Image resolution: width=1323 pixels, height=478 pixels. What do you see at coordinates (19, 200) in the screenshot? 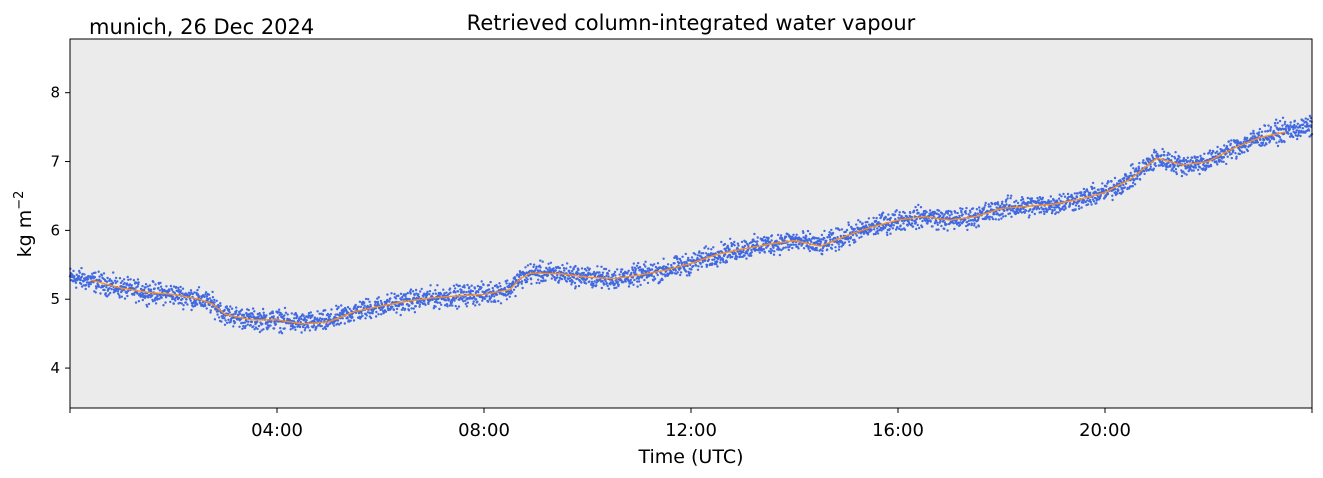
I see `y-axis-label-sup: −2` at bounding box center [19, 200].